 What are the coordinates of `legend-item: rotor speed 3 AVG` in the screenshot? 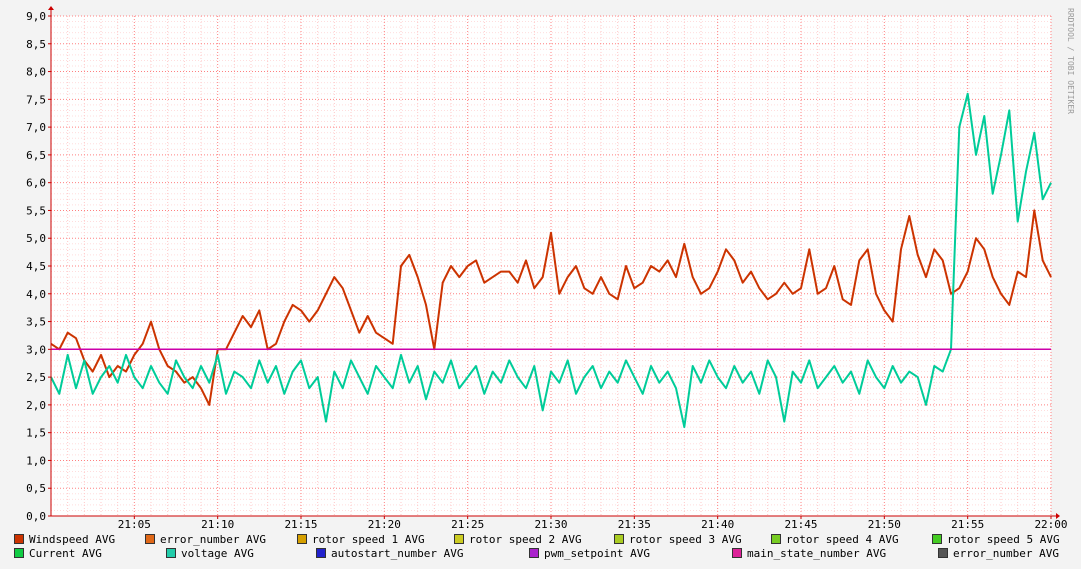 It's located at (678, 540).